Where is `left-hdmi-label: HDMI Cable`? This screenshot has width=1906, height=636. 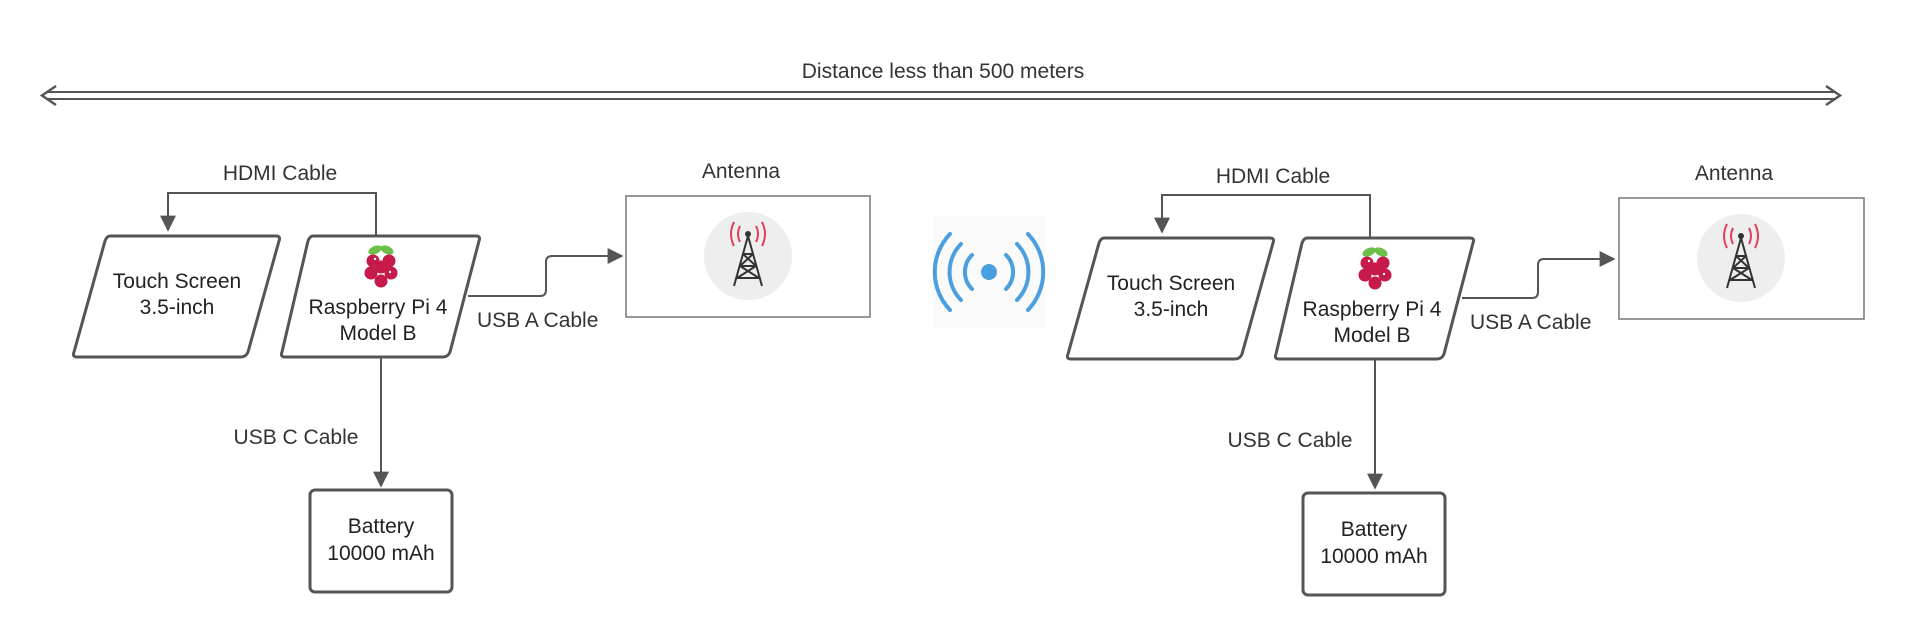
left-hdmi-label: HDMI Cable is located at coordinates (280, 173).